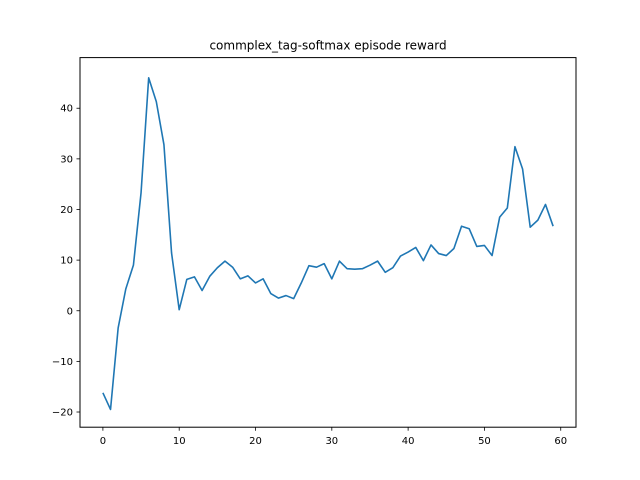 Image resolution: width=640 pixels, height=480 pixels. I want to click on x-tick-label: 10, so click(179, 441).